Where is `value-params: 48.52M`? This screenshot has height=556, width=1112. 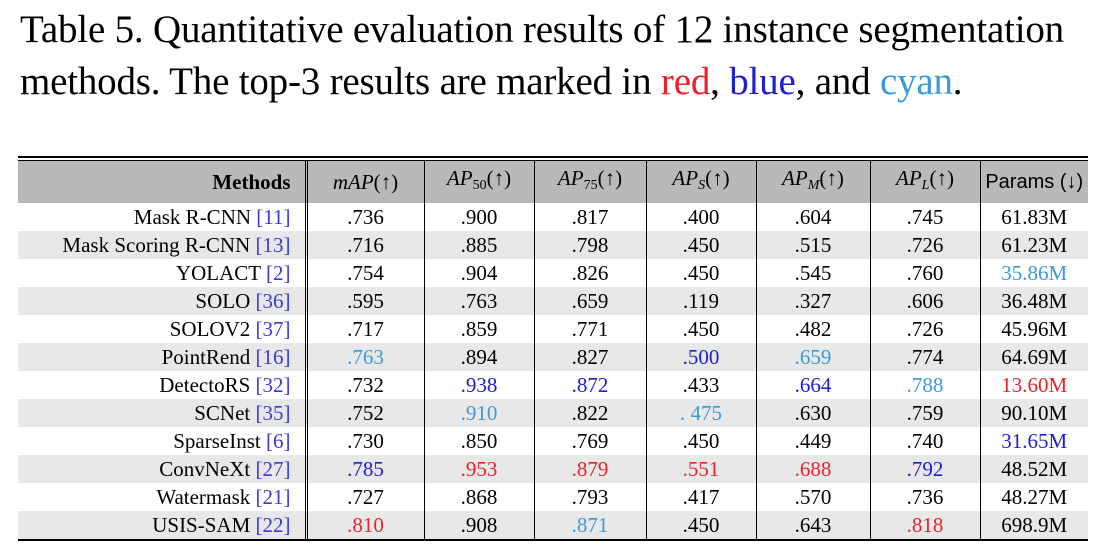 value-params: 48.52M is located at coordinates (1033, 469).